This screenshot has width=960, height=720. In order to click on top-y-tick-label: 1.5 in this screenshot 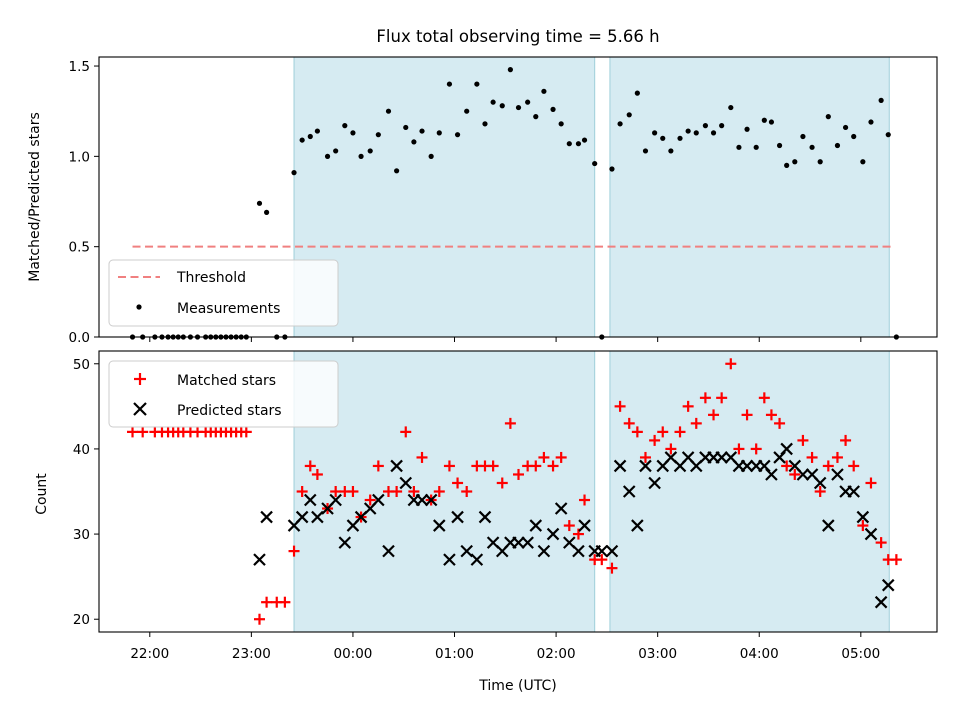, I will do `click(79, 67)`.